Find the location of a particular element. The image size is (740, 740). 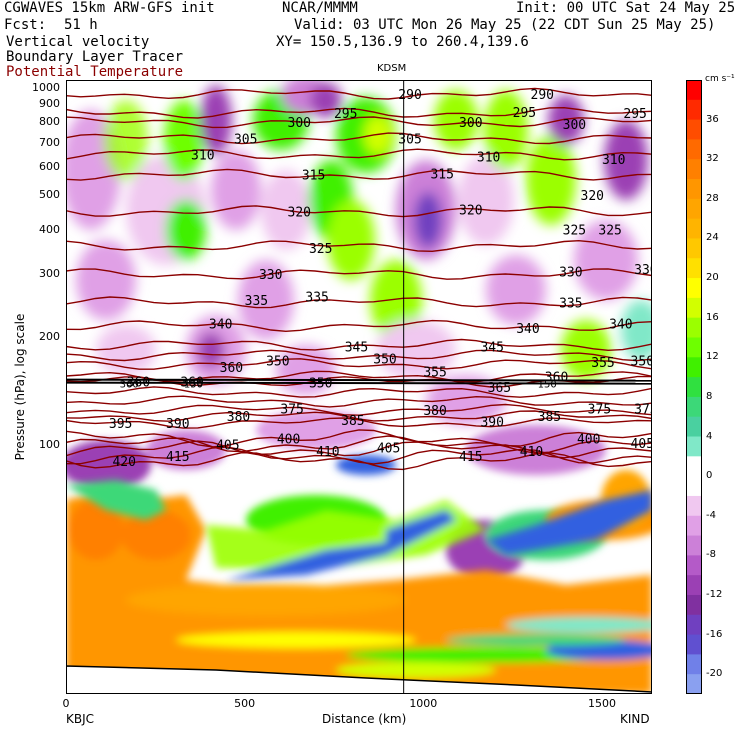

x-tick-0: 0 is located at coordinates (66, 703).